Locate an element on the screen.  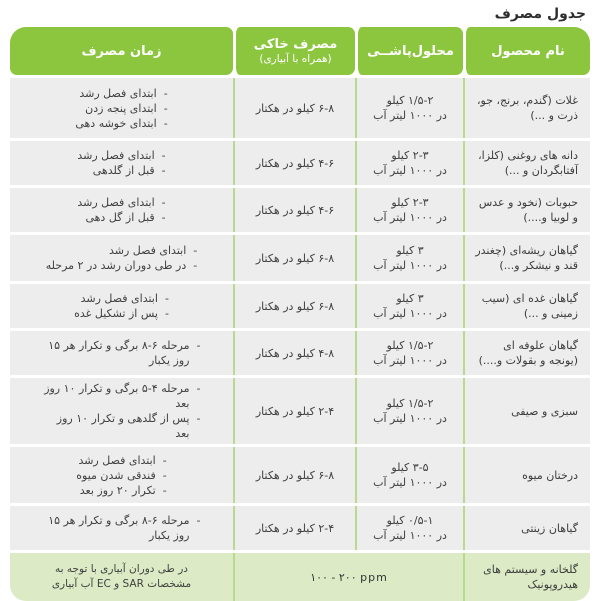
product-cell: حبوبات (نخود و عدس و لوبیا و....) is located at coordinates (526, 210).